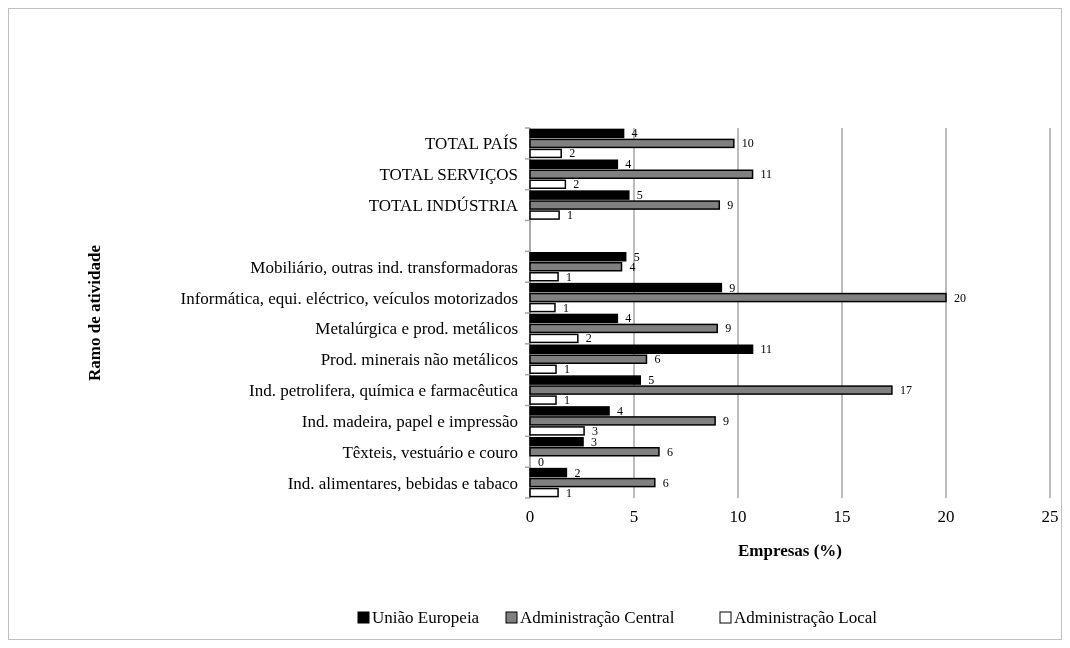 This screenshot has width=1070, height=648. I want to click on y-tick-label: TOTAL INDÚSTRIA, so click(443, 206).